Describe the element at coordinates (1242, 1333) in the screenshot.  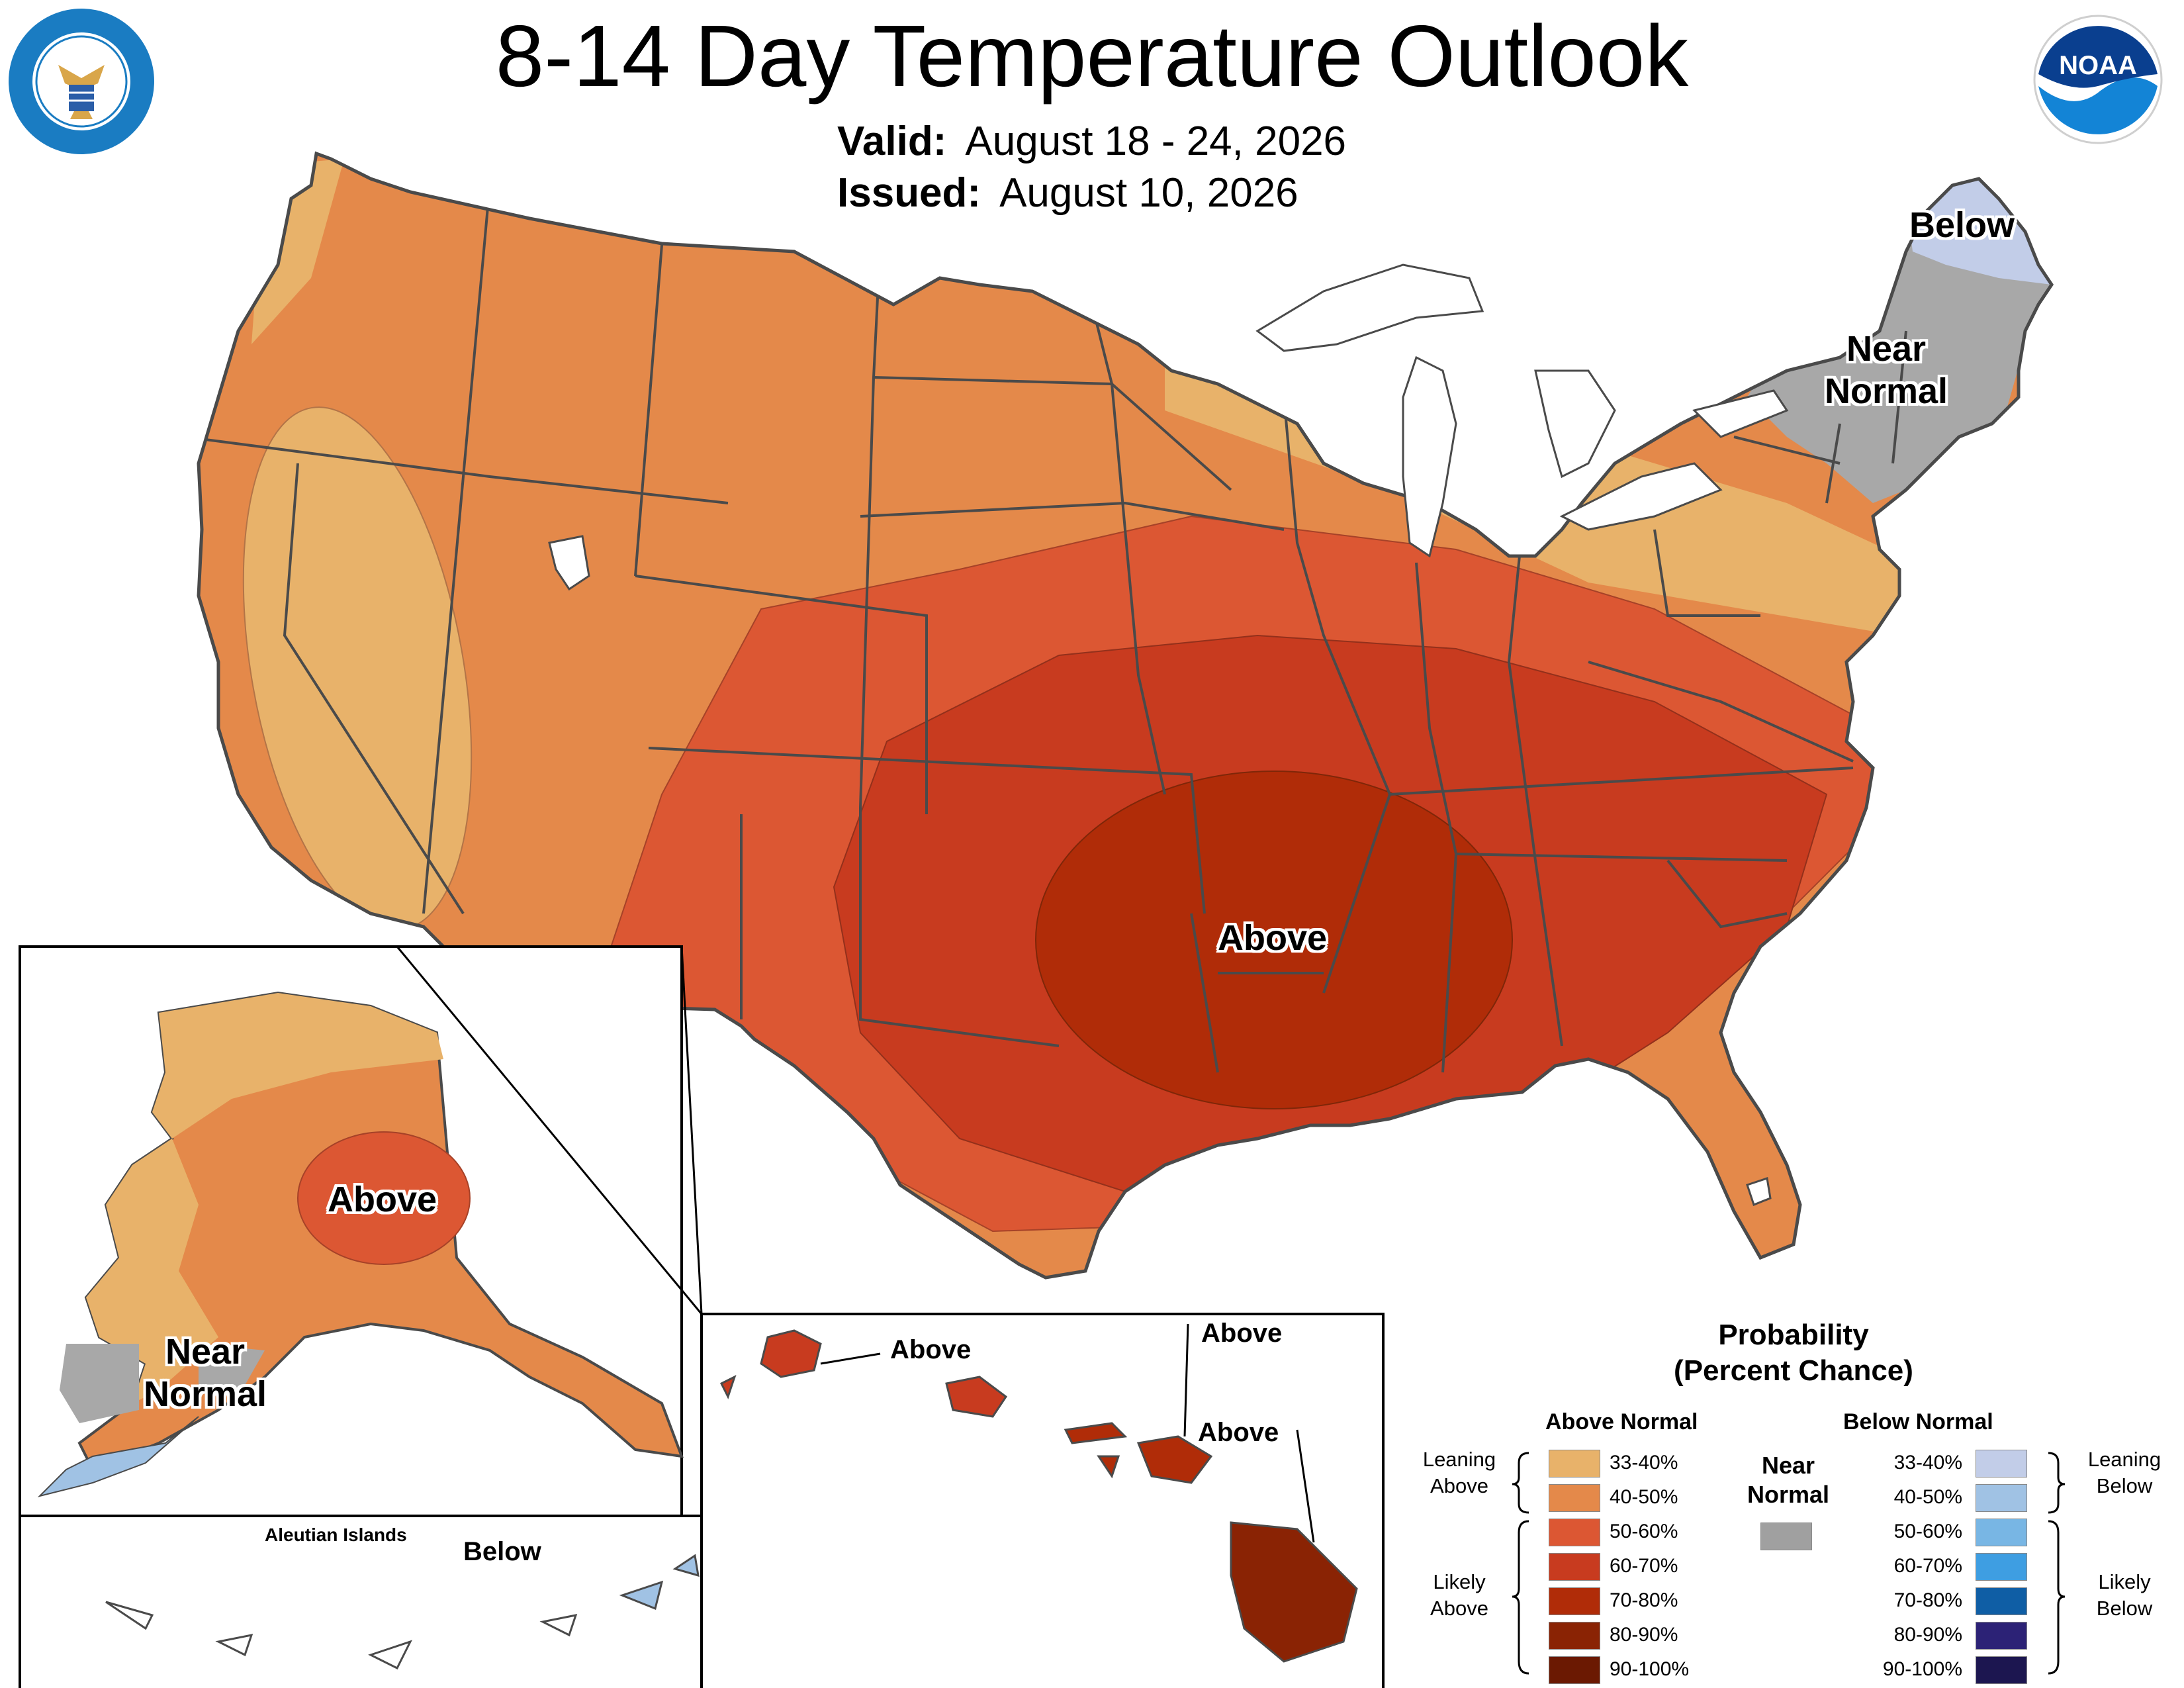
I see `hawaii-oahu-above-label: Above` at that location.